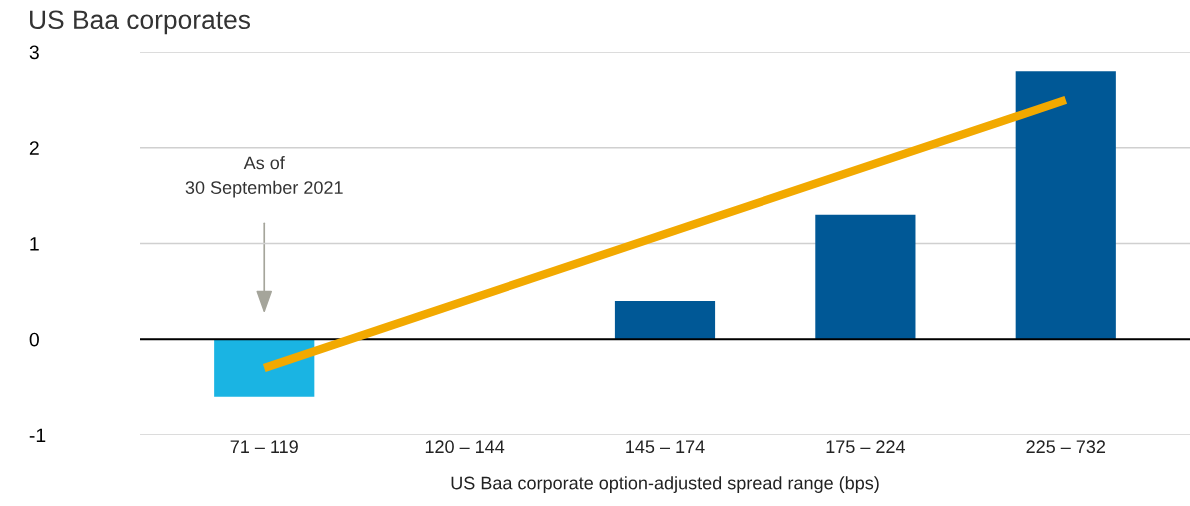 Image resolution: width=1190 pixels, height=506 pixels. Describe the element at coordinates (34, 52) in the screenshot. I see `y-tick-label: 3` at that location.